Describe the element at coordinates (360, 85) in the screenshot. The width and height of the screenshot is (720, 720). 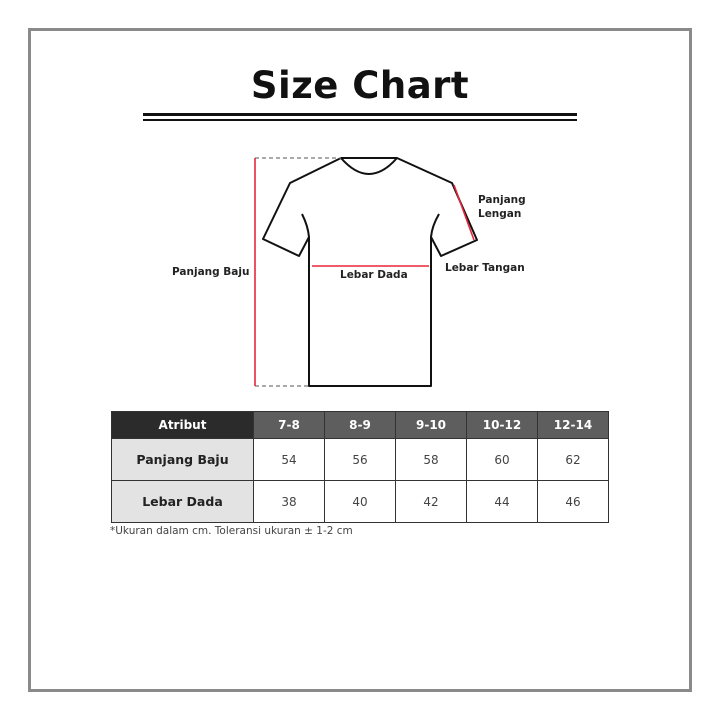
I see `page-title: Size Chart` at that location.